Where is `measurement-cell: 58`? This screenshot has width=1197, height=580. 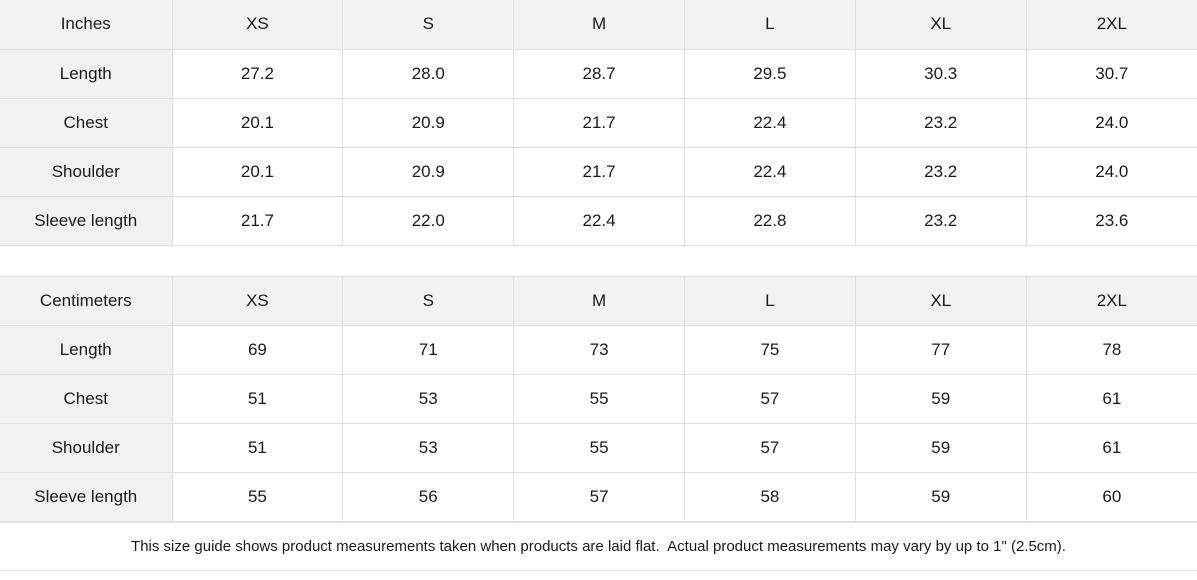 measurement-cell: 58 is located at coordinates (770, 497).